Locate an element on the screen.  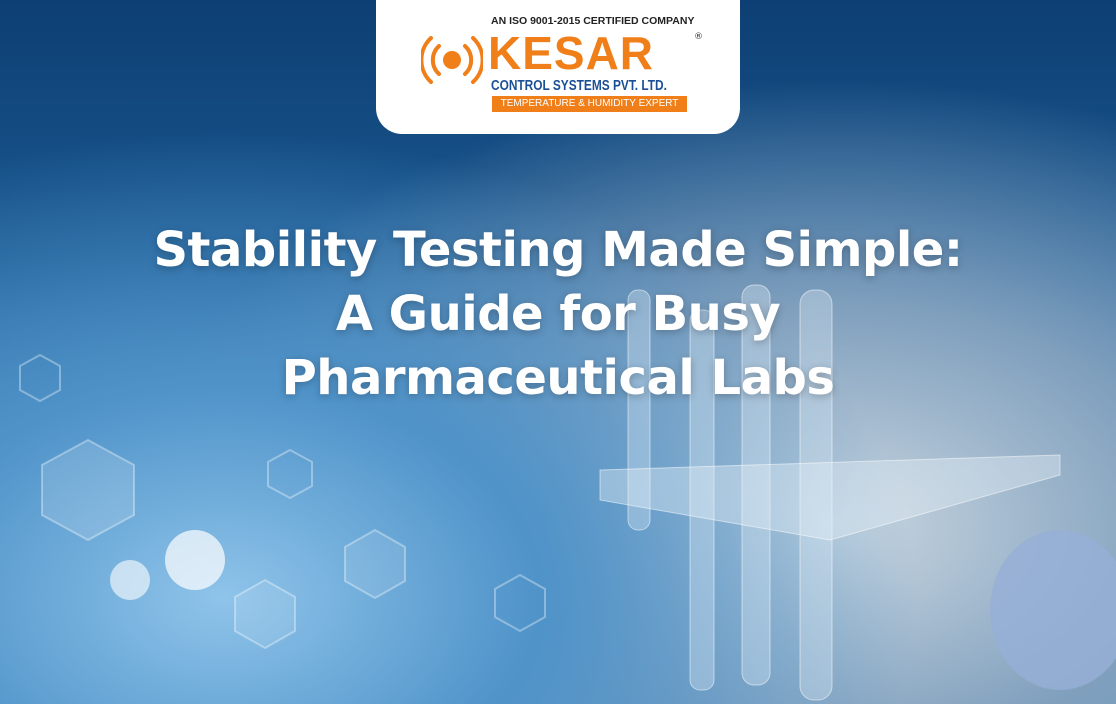
headline-line-3: Pharmaceutical Labs is located at coordinates (558, 378).